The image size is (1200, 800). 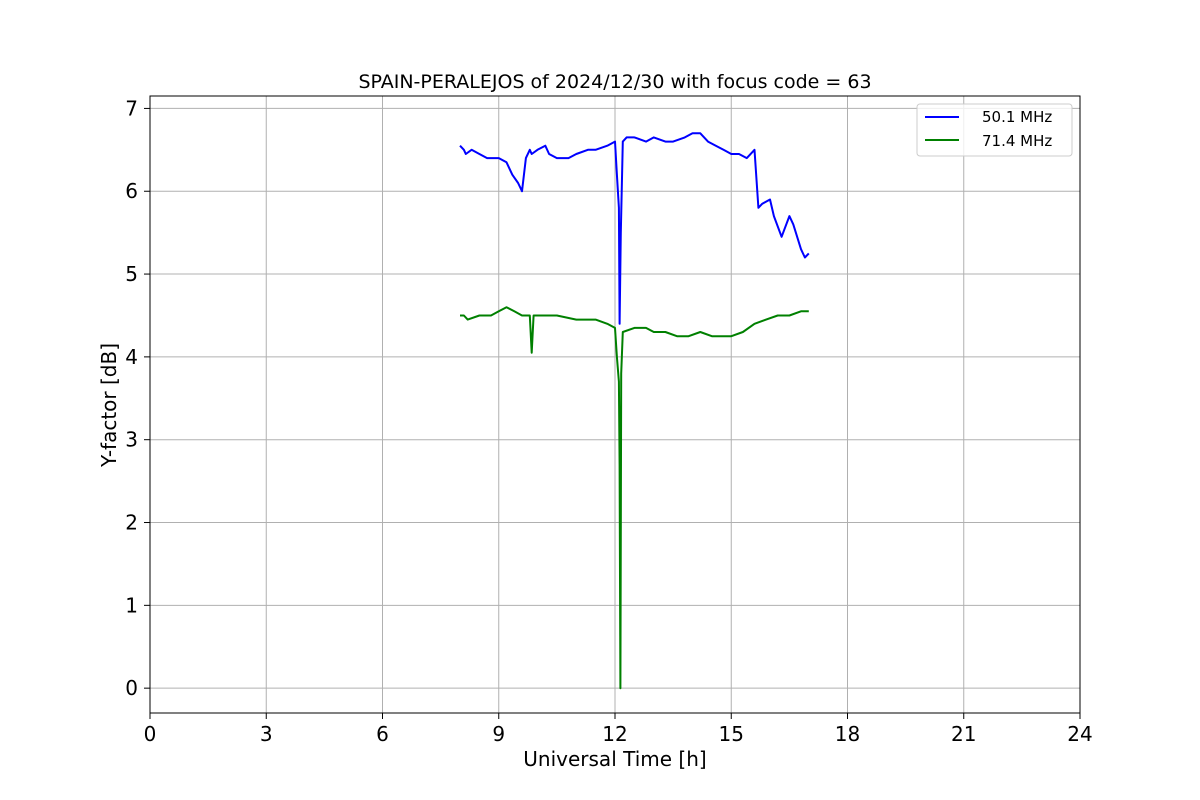 I want to click on x-tick-label: 12, so click(x=614, y=734).